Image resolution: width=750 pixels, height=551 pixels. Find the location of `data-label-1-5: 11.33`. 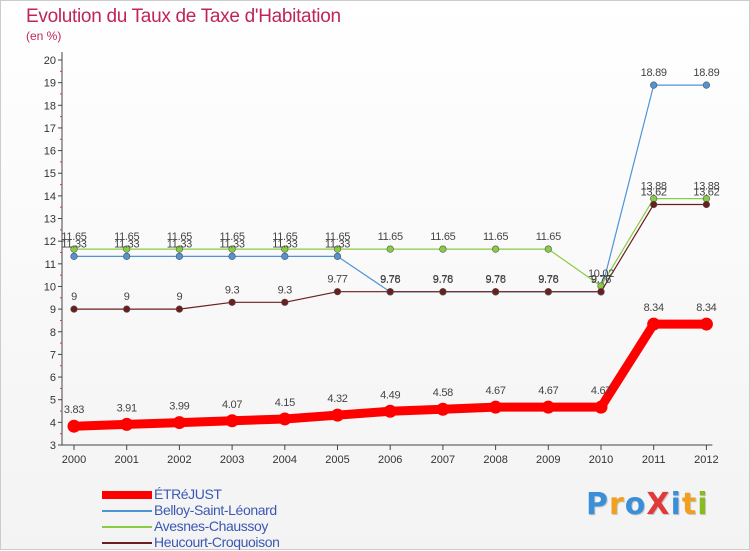

data-label-1-5: 11.33 is located at coordinates (337, 244).